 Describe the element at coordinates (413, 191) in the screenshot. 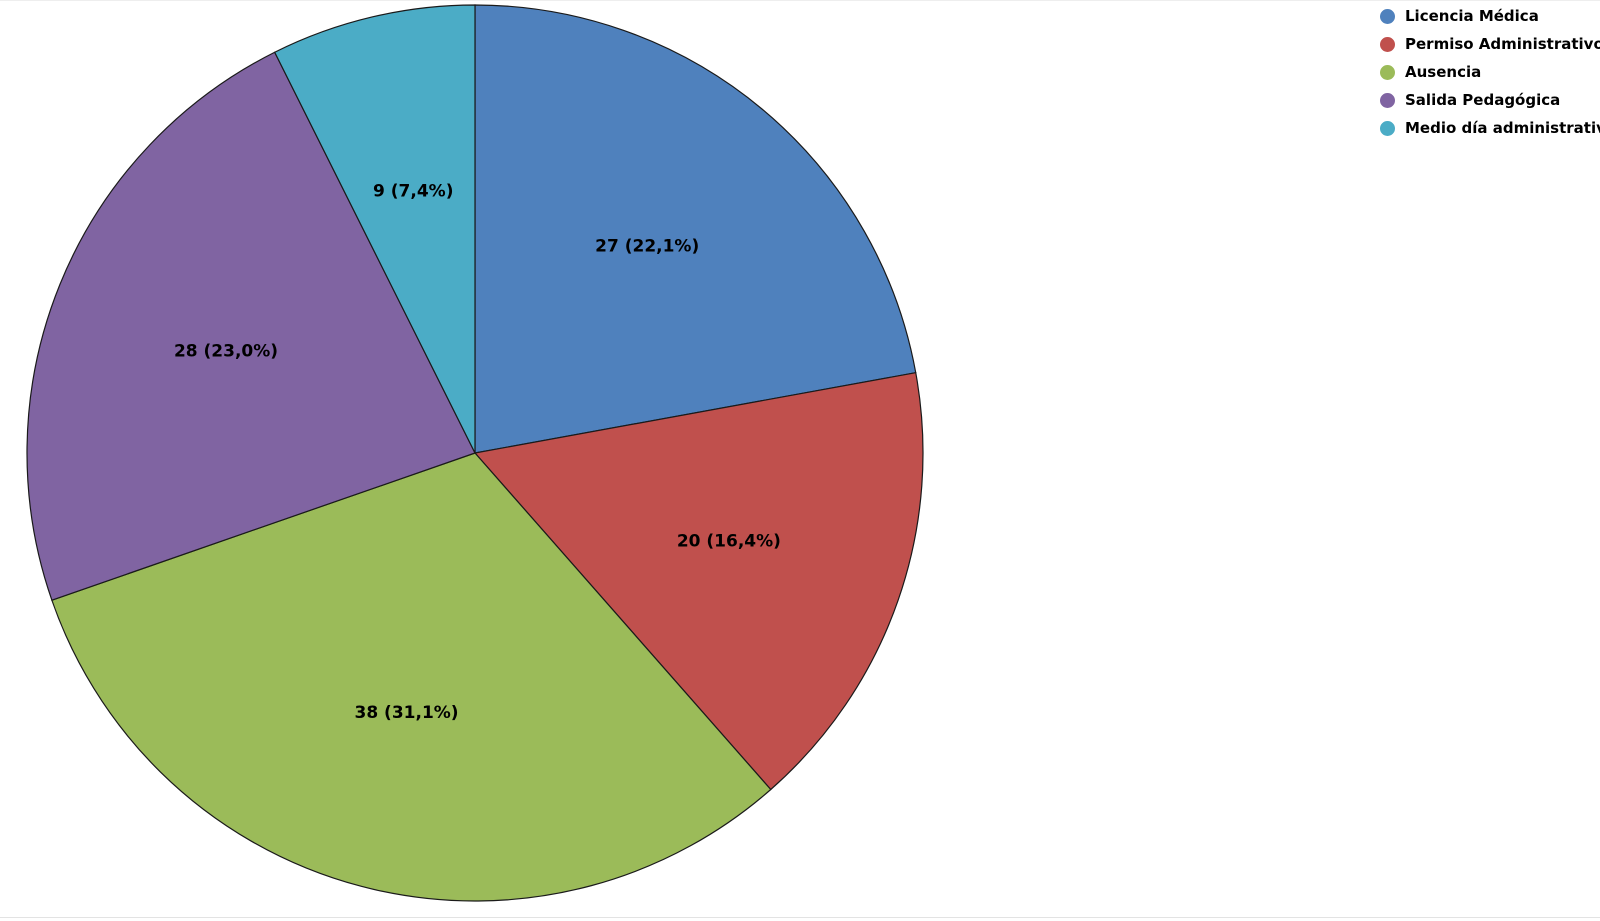

I see `pie-slice-label-medio-dia-administrativo: 9 (7,4%)` at that location.